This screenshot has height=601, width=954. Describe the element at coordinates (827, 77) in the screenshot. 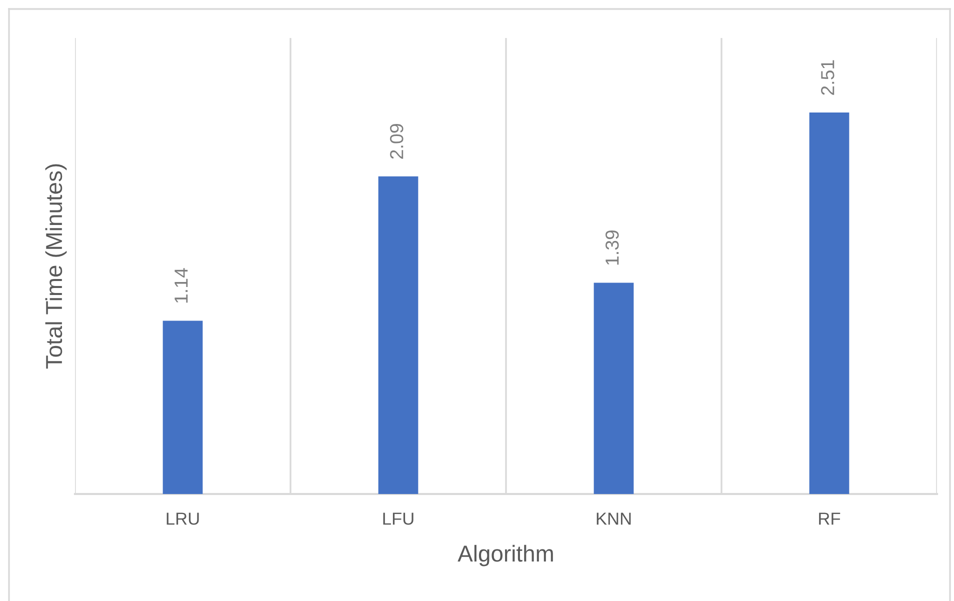

I see `data-label: 2.51` at that location.